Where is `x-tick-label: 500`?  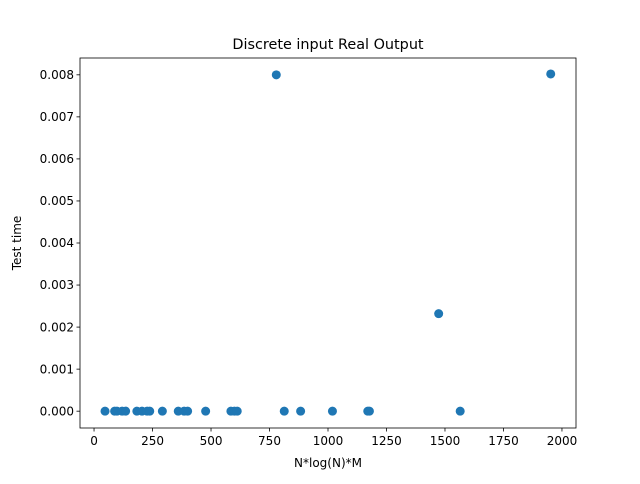 x-tick-label: 500 is located at coordinates (211, 441).